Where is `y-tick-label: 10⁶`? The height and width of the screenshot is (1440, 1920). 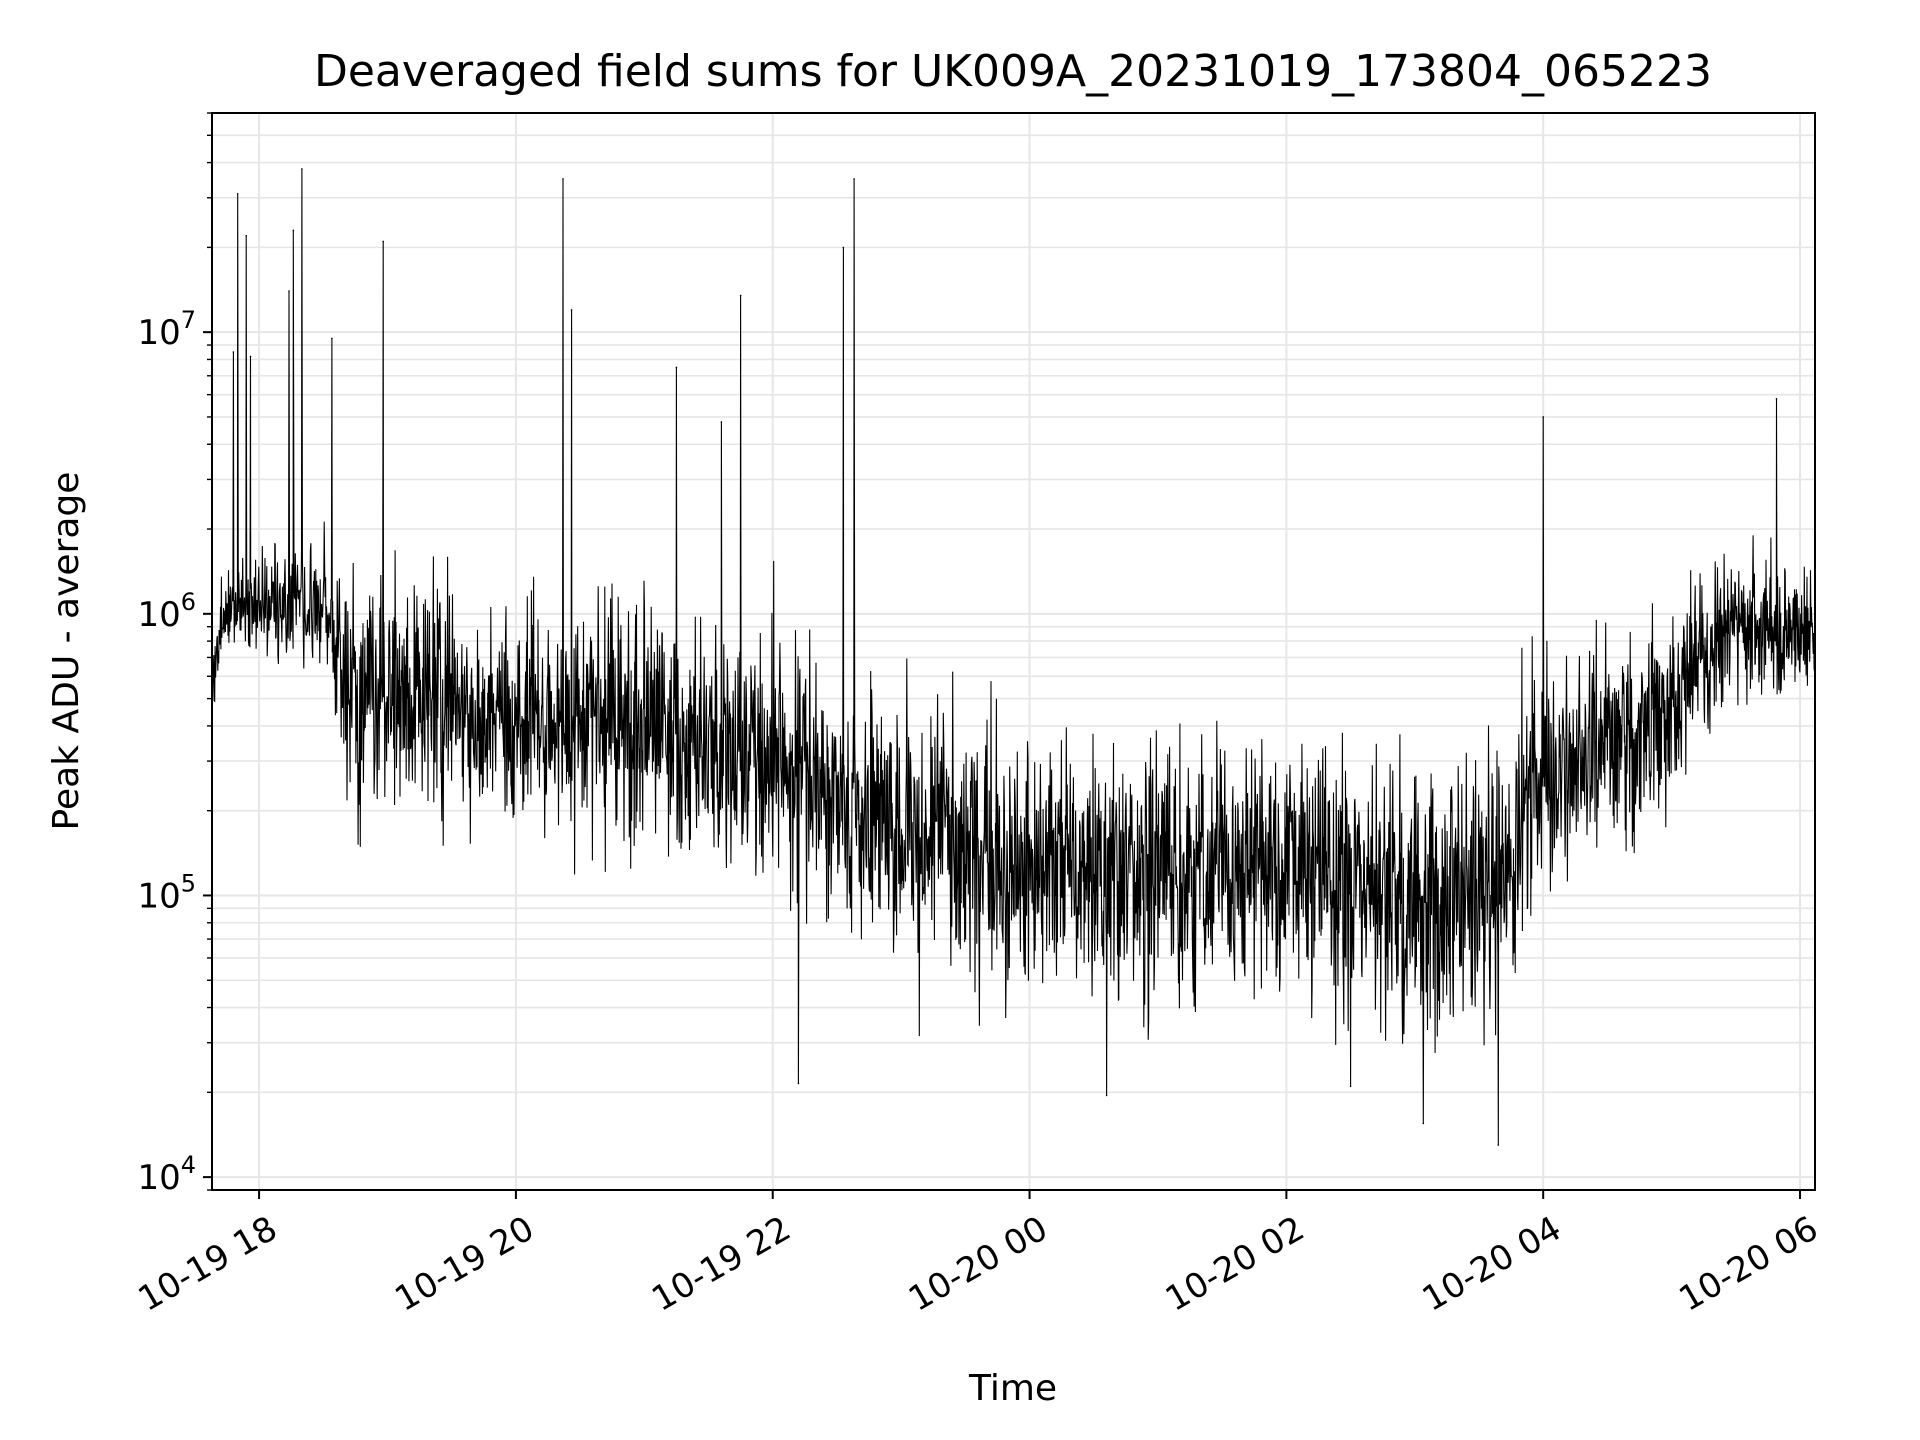 y-tick-label: 10⁶ is located at coordinates (166, 611).